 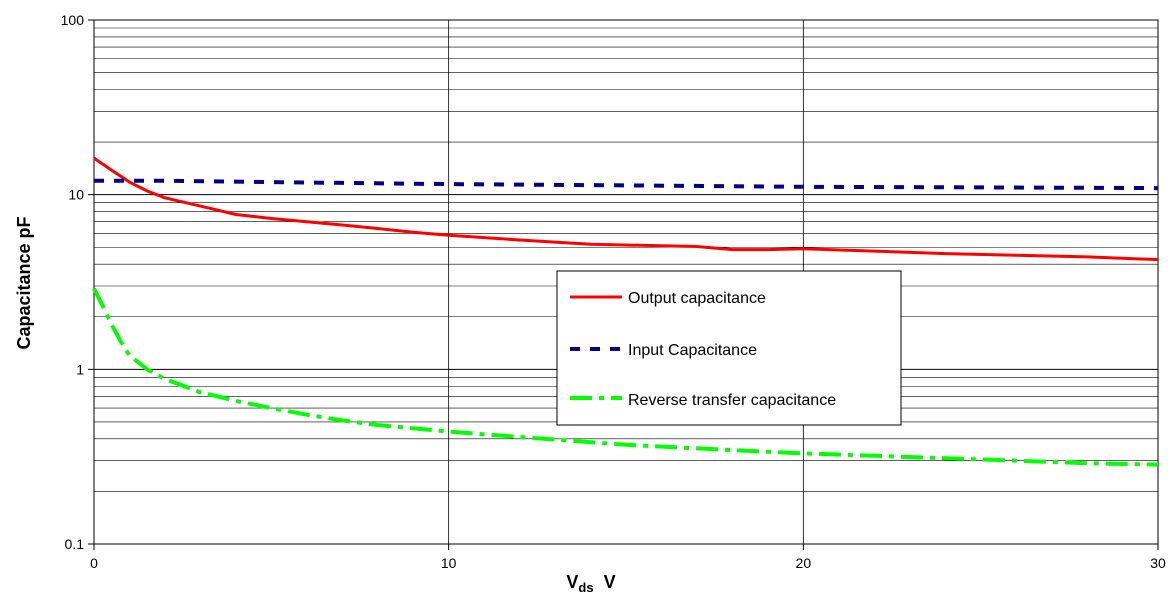 I want to click on x-axis-label-unit: V, so click(x=610, y=582).